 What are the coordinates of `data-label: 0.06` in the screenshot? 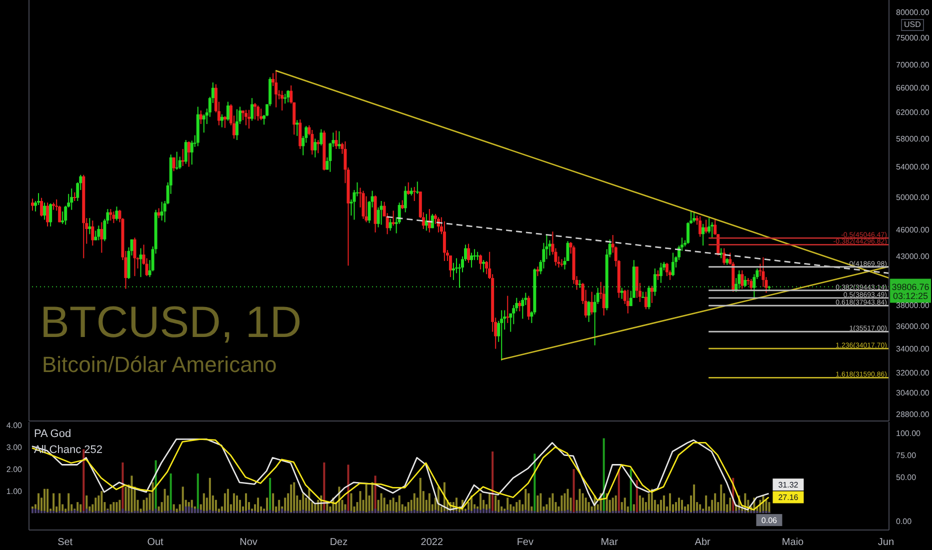 It's located at (769, 521).